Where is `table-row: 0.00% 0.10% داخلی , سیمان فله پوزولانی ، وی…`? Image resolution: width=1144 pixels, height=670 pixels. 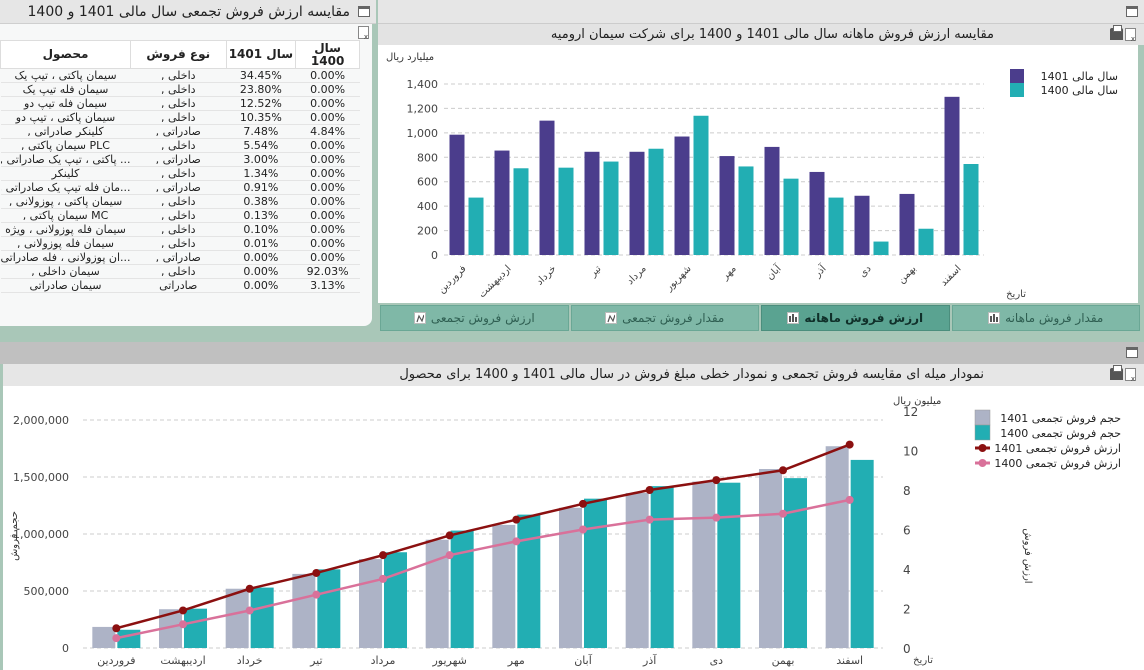
table-row: 0.00% 0.10% داخلی , سیمان فله پوزولانی ، وی… is located at coordinates (180, 229).